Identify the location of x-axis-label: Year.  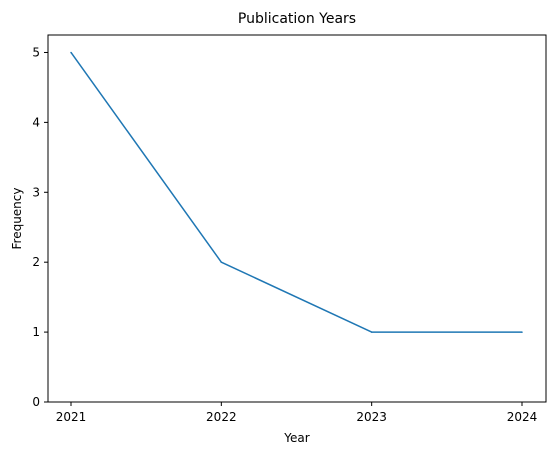
(296, 438).